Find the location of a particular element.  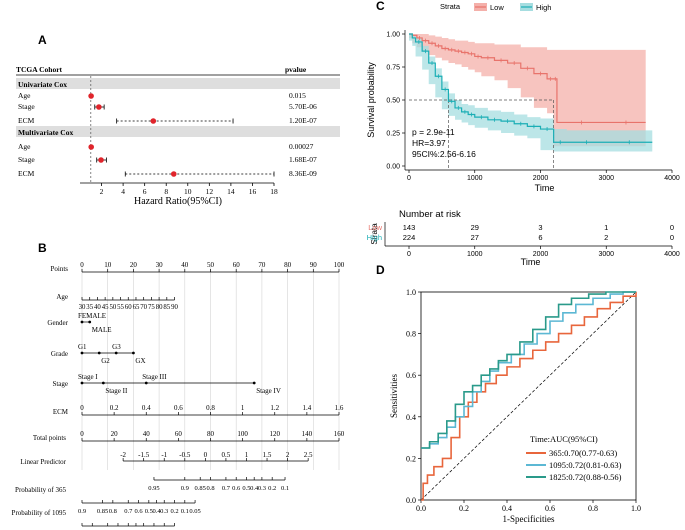

x-tick-label: 0.4 is located at coordinates (507, 508).